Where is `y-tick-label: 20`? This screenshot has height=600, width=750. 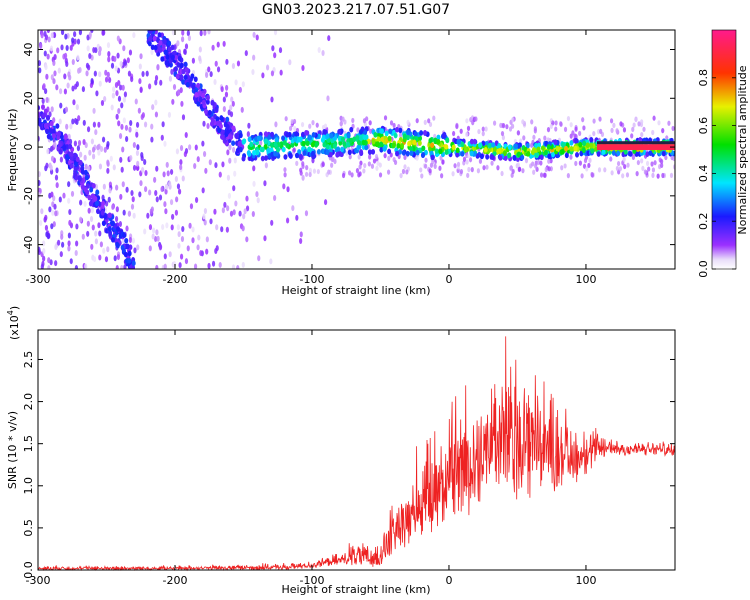
y-tick-label: 20 is located at coordinates (28, 98).